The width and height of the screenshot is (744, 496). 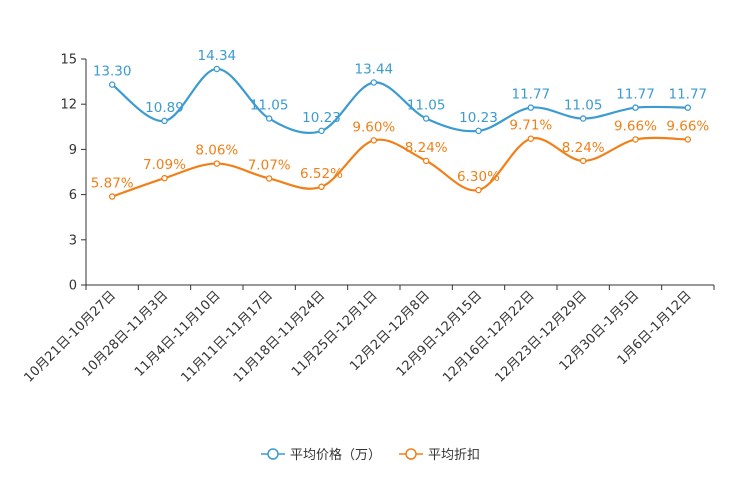 I want to click on chart-legend: 平均价格（万） 平均折扣, so click(x=370, y=455).